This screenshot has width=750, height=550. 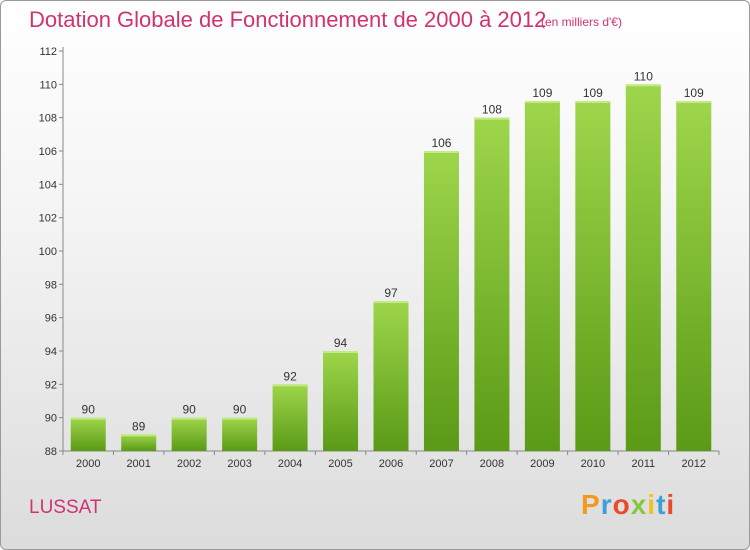 What do you see at coordinates (441, 301) in the screenshot?
I see `bar-2007` at bounding box center [441, 301].